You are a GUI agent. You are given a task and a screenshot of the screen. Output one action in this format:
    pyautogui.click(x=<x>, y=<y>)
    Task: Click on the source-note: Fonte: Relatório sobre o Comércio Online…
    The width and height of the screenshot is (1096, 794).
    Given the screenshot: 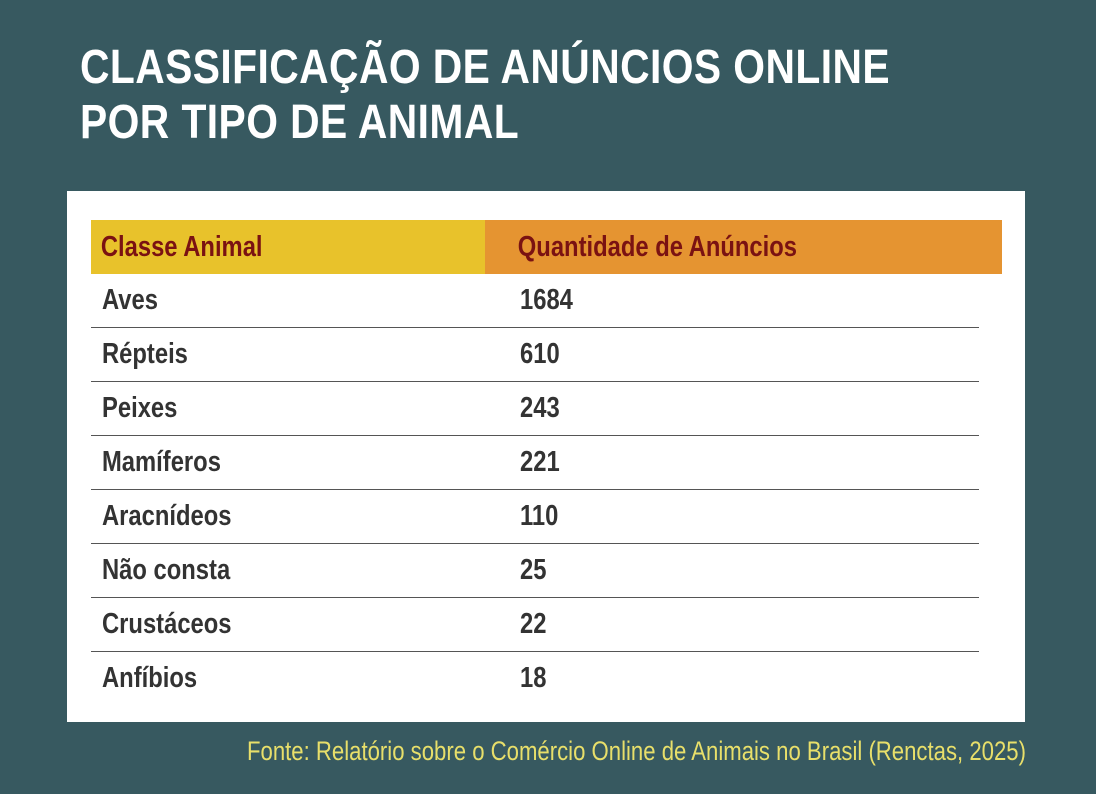 What is the action you would take?
    pyautogui.click(x=636, y=751)
    